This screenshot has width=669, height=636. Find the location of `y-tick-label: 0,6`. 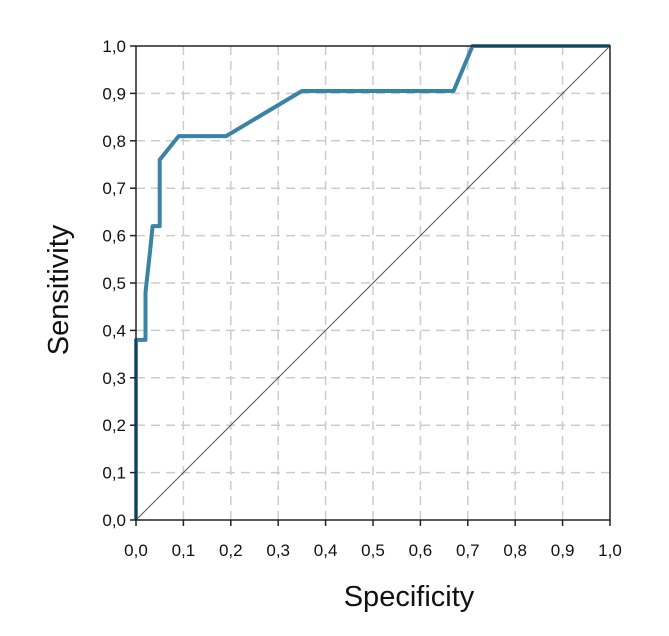

y-tick-label: 0,6 is located at coordinates (114, 236).